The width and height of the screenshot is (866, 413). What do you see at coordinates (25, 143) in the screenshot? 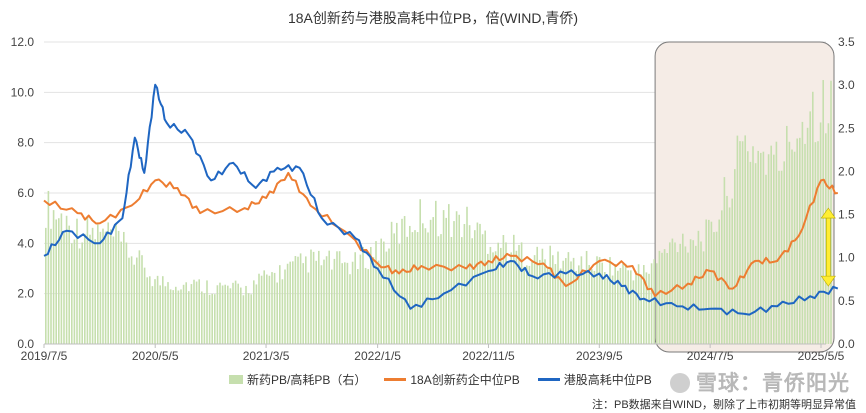
I see `y-left-tick-label: 8.0` at bounding box center [25, 143].